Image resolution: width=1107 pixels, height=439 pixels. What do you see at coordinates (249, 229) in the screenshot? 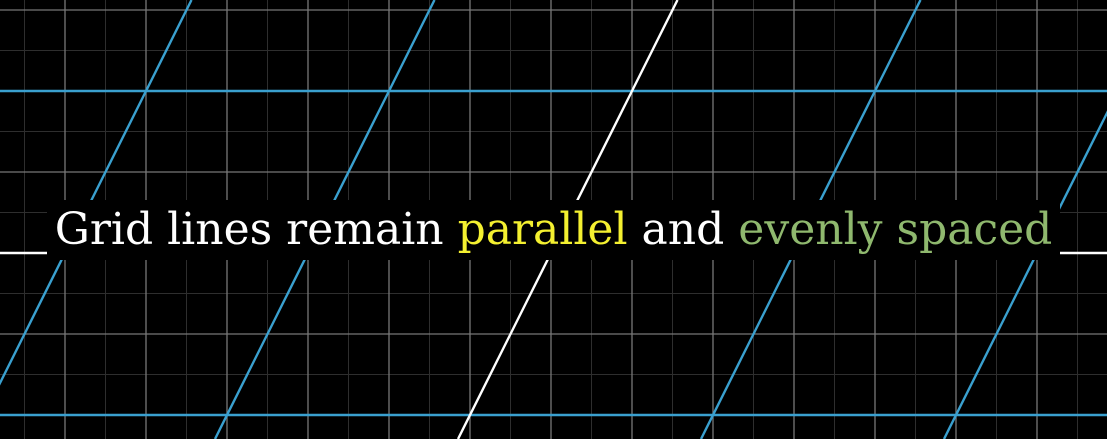
I see `caption-text-grid-lines-remain: Grid lines remain` at bounding box center [249, 229].